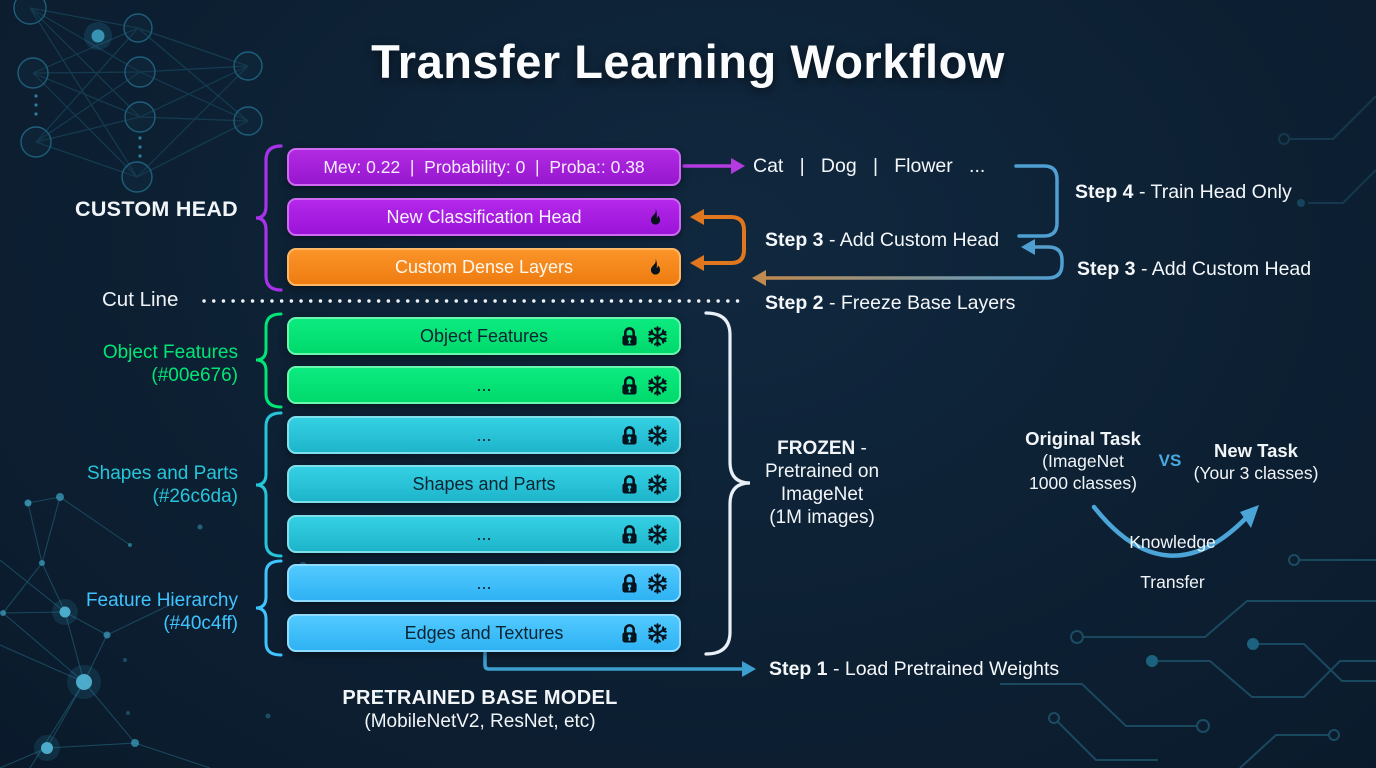  What do you see at coordinates (1183, 192) in the screenshot?
I see `step-4-label: Step 4 - Train Head Only` at bounding box center [1183, 192].